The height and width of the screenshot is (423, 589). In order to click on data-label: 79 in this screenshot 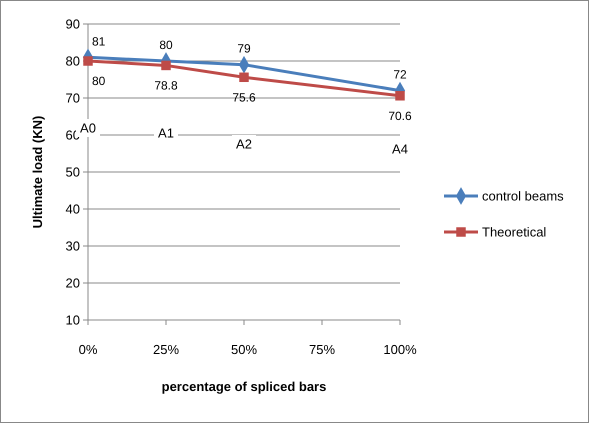, I will do `click(244, 49)`.